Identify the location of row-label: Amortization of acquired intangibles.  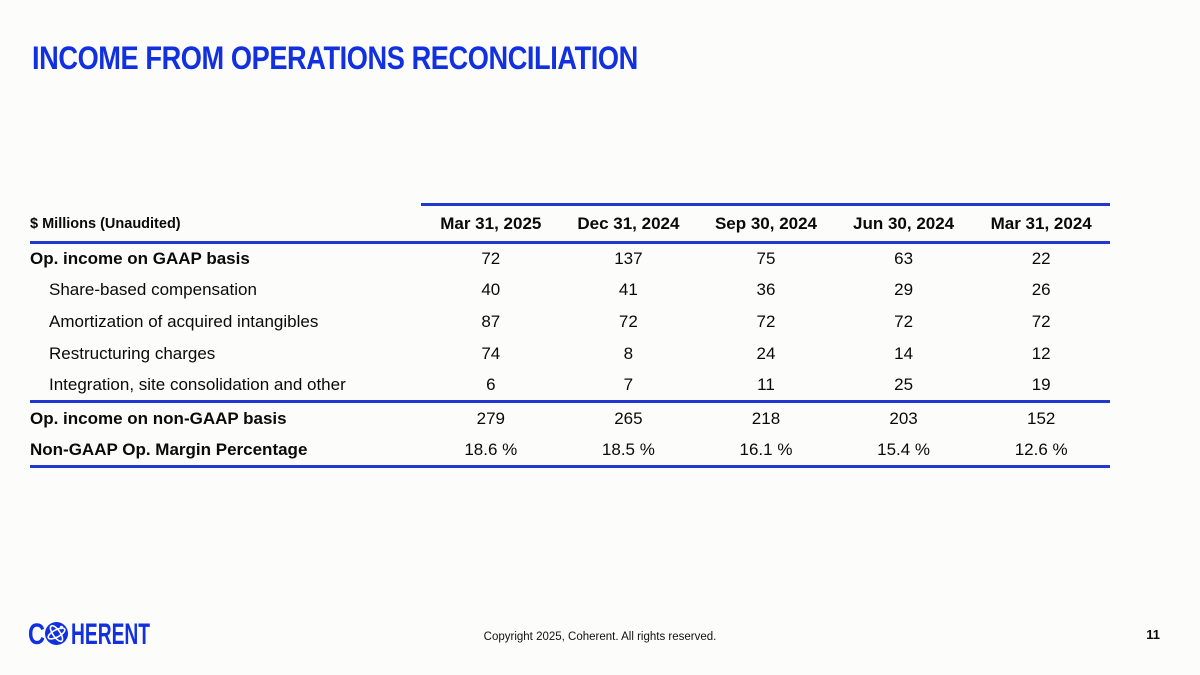
(184, 321).